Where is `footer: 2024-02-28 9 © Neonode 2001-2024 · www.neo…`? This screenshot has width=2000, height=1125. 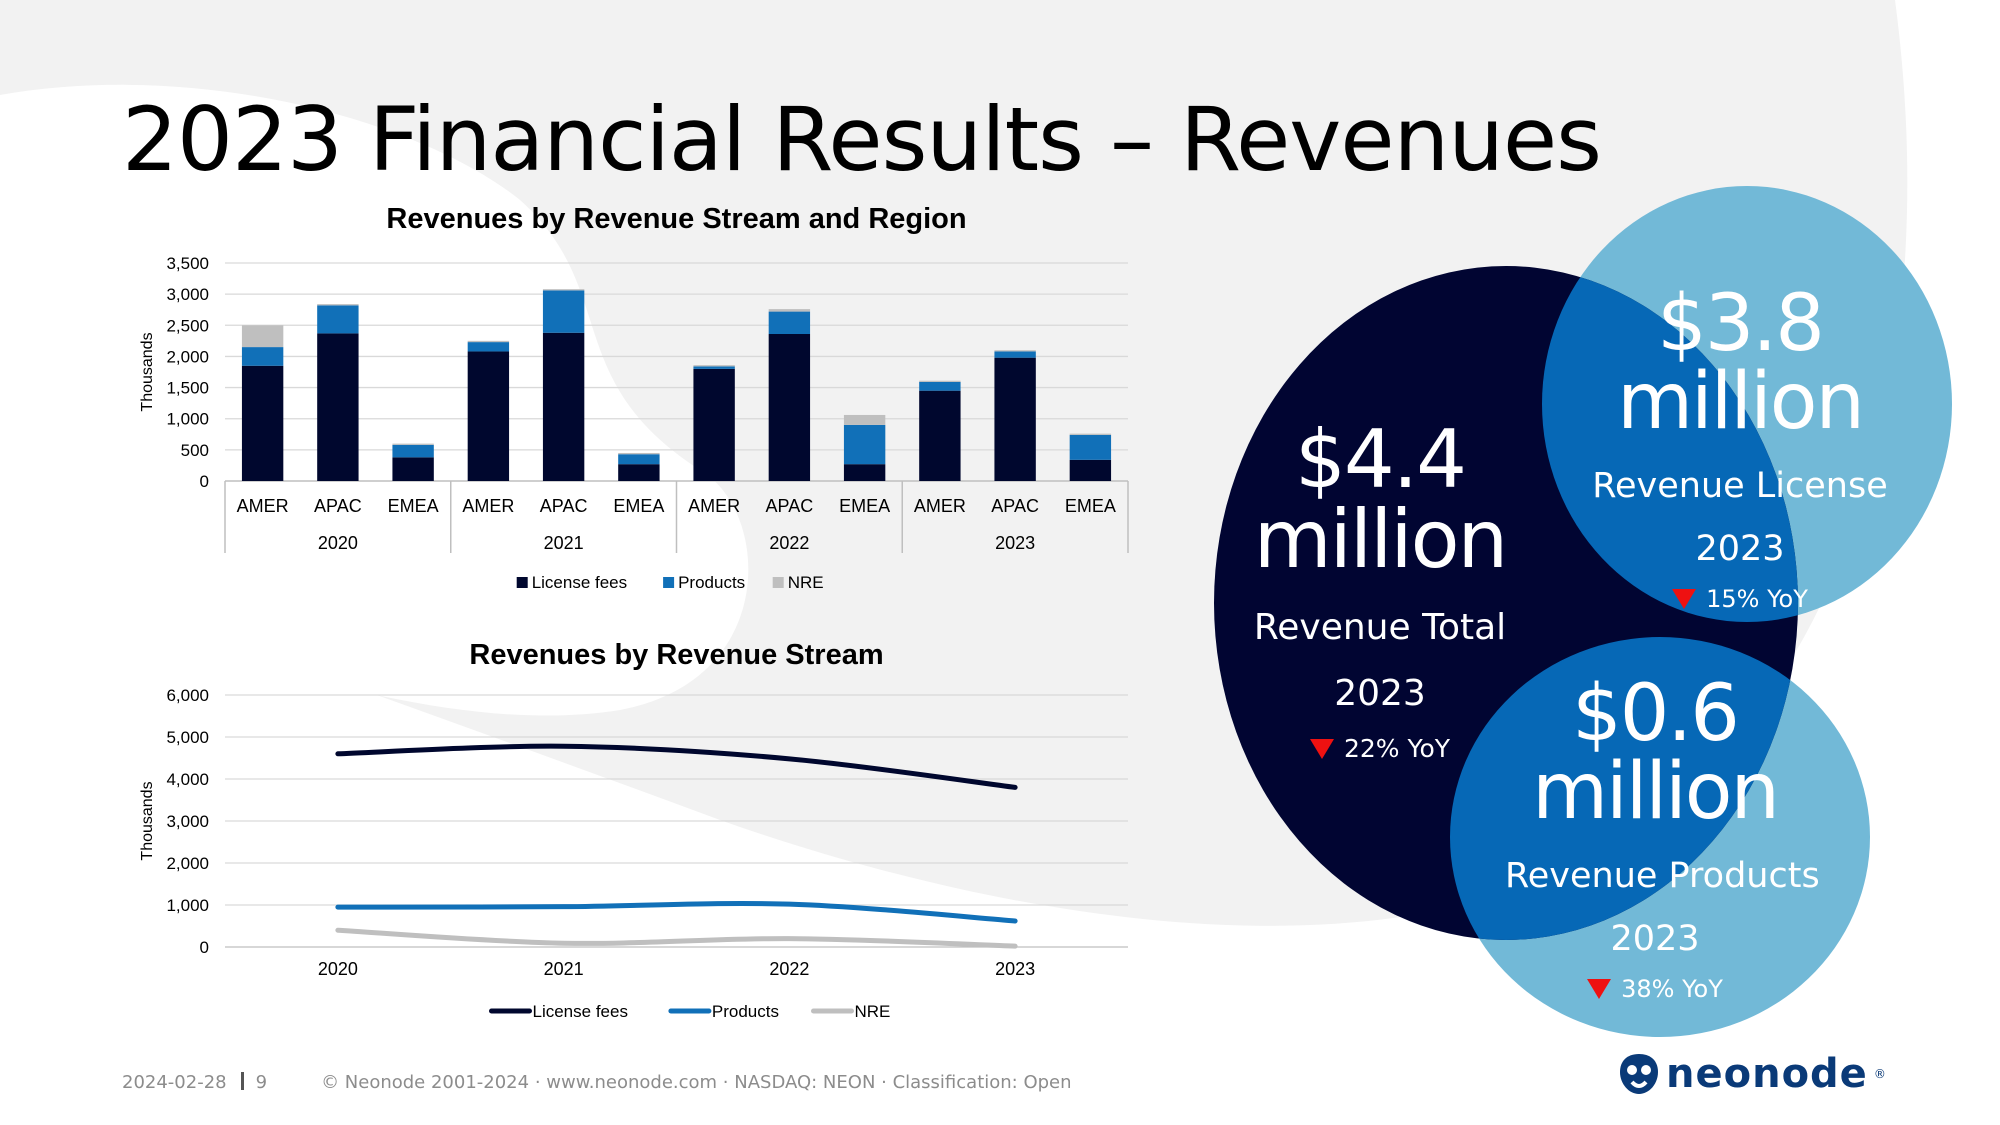 footer: 2024-02-28 9 © Neonode 2001-2024 · www.neo… is located at coordinates (597, 1082).